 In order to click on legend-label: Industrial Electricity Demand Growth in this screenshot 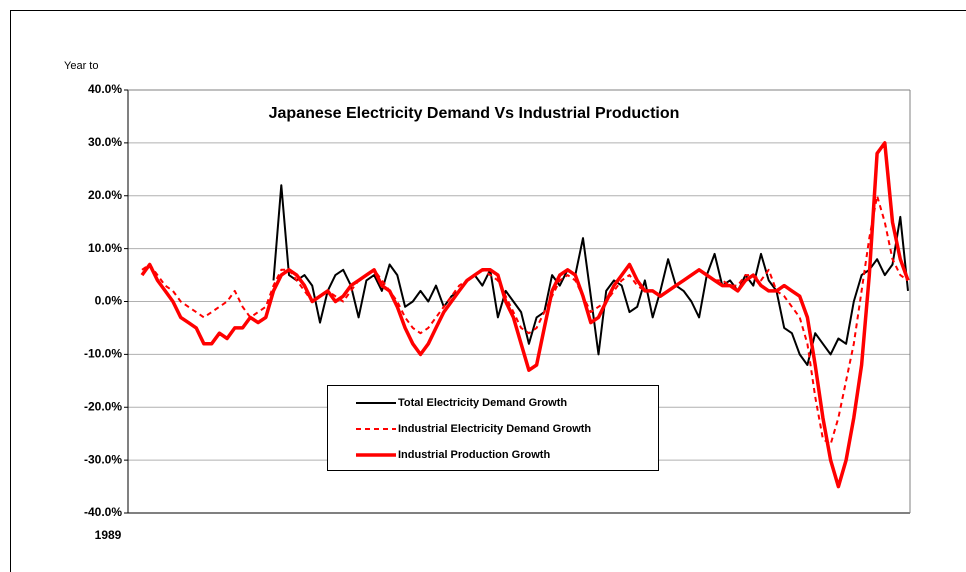, I will do `click(494, 429)`.